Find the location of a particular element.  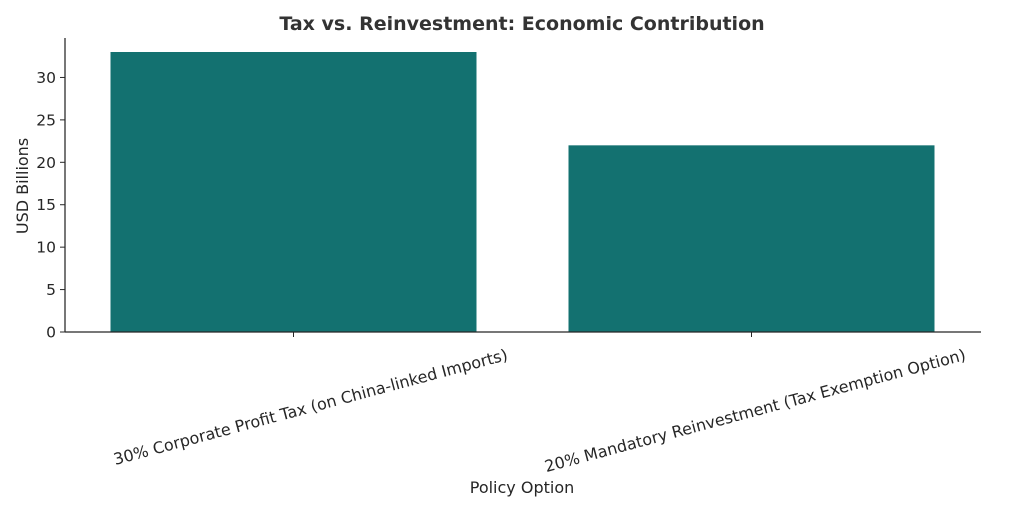

y-axis-ticks: 0 5 10 15 20 25 30 is located at coordinates (50, 205).